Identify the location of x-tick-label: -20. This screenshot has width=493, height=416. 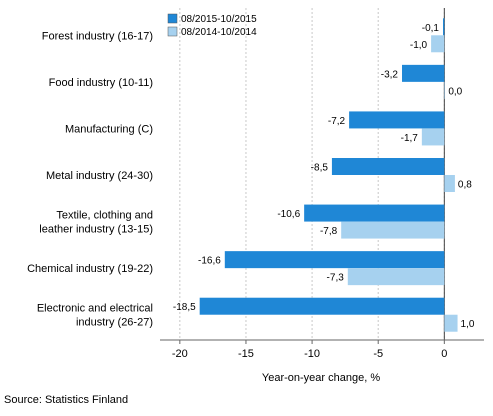
(180, 354).